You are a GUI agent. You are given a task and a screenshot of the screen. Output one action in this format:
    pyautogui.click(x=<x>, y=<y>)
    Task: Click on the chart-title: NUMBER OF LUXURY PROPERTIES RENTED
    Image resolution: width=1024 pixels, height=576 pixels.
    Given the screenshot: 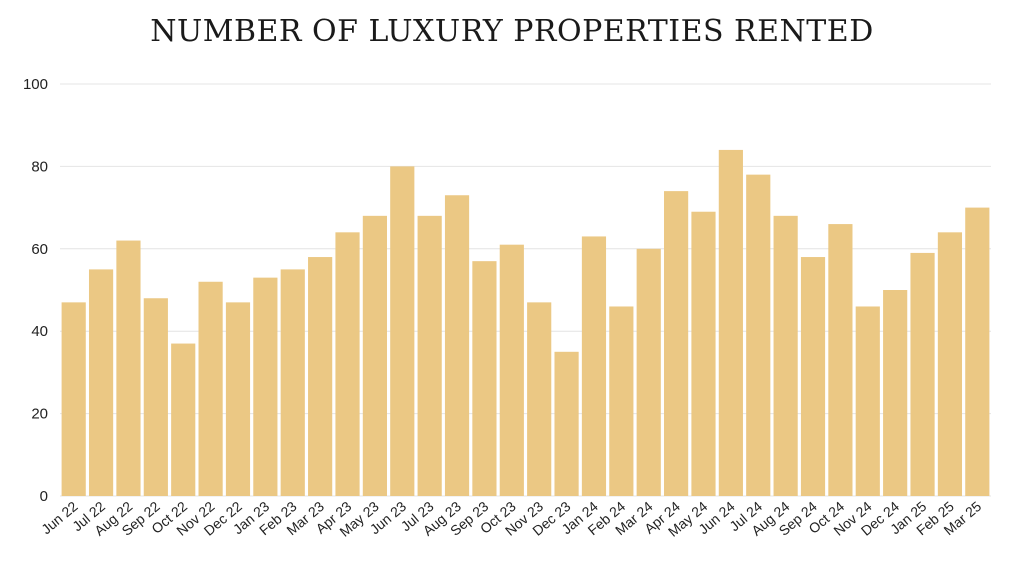 What is the action you would take?
    pyautogui.click(x=512, y=31)
    